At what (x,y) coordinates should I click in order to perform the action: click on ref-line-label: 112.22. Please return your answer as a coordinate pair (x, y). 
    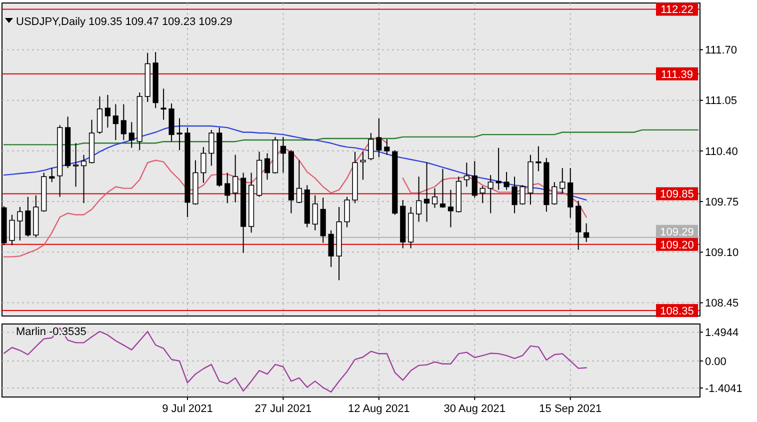
    Looking at the image, I should click on (677, 10).